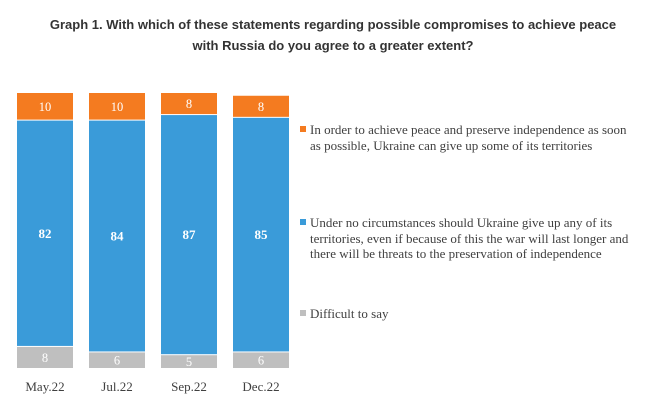 This screenshot has height=401, width=666. What do you see at coordinates (465, 314) in the screenshot?
I see `legend-item-difficult-to-say: Difficult to say` at bounding box center [465, 314].